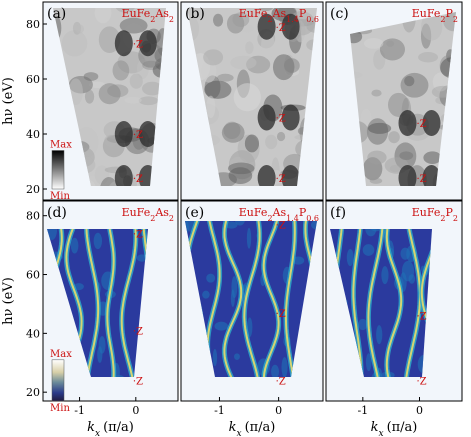 The width and height of the screenshot is (471, 437). What do you see at coordinates (195, 14) in the screenshot?
I see `panel-label: (b)` at bounding box center [195, 14].